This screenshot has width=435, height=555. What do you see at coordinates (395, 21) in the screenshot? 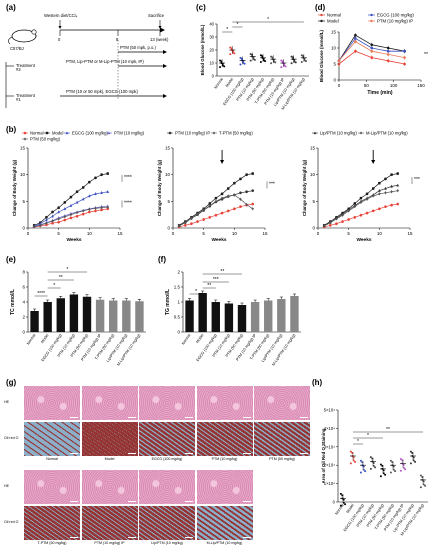
I see `legend-label: PTM (10 mg/kg) IP` at bounding box center [395, 21].